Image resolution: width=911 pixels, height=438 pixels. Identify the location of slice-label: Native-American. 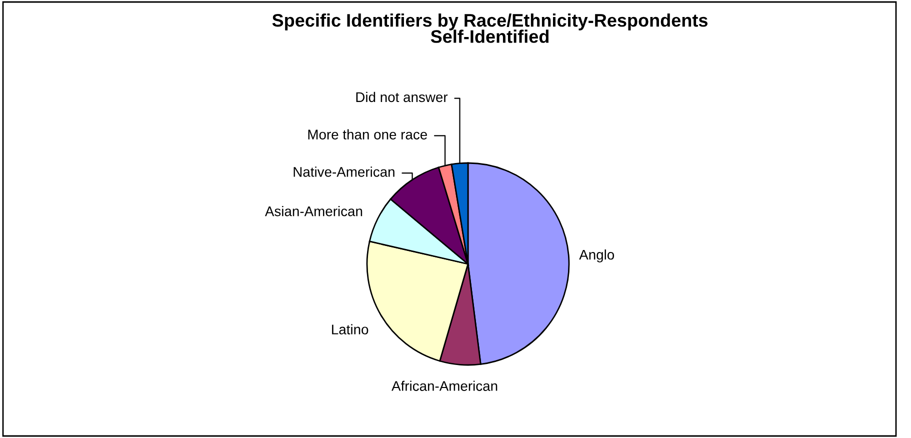
(344, 171).